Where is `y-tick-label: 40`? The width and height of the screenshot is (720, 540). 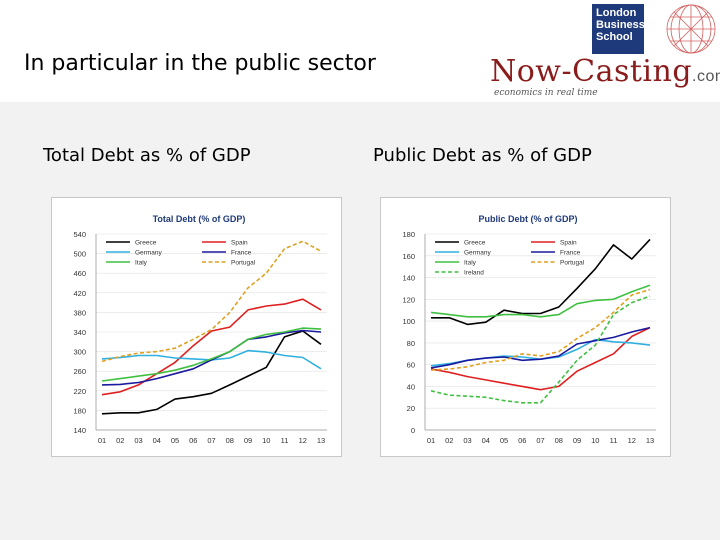
y-tick-label: 40 is located at coordinates (411, 386).